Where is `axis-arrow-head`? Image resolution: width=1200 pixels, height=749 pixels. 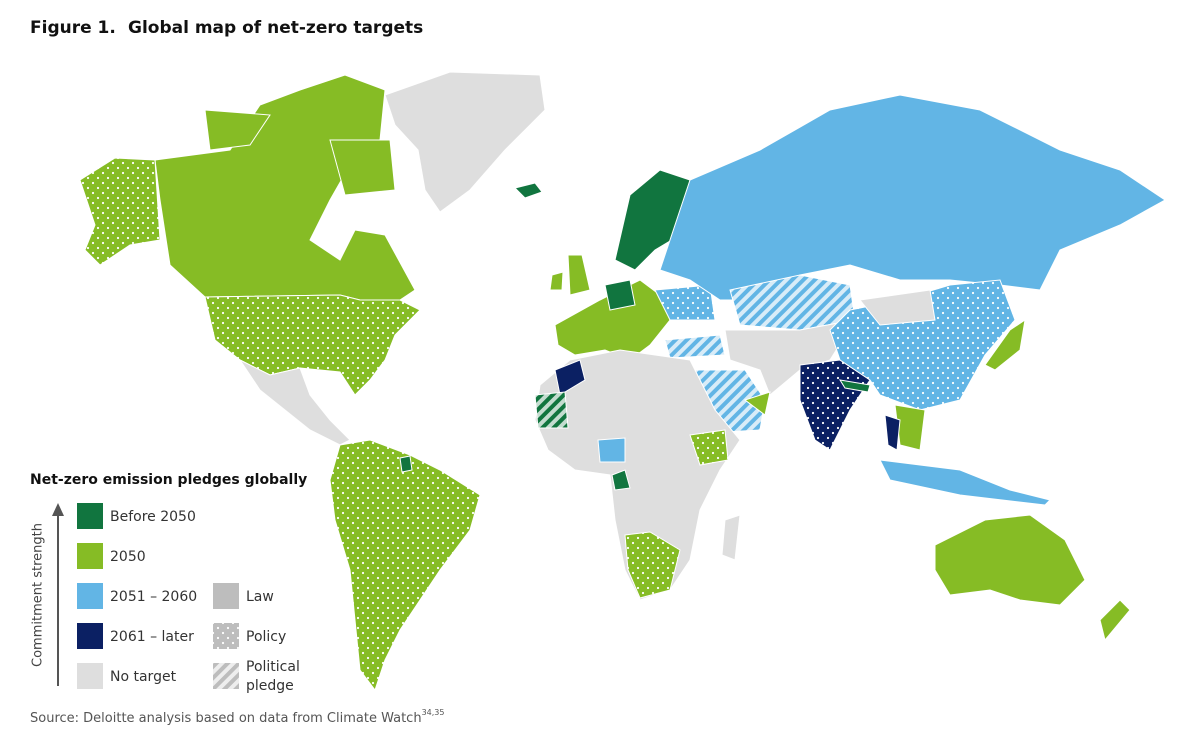 axis-arrow-head is located at coordinates (58, 509).